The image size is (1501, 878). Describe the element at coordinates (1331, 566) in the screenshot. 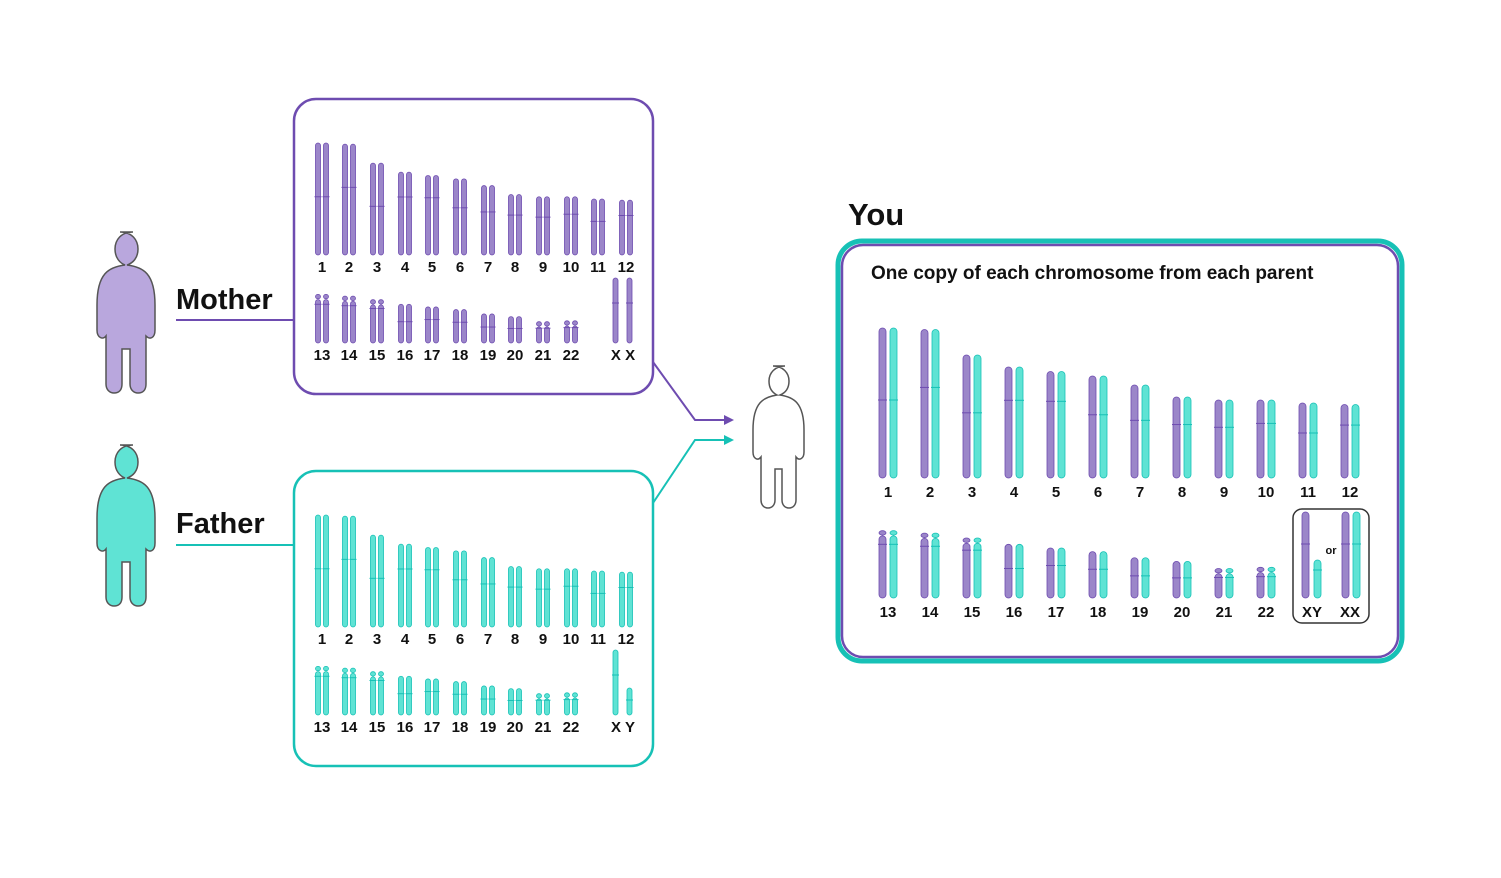

I see `sex-chromosome-inset` at that location.